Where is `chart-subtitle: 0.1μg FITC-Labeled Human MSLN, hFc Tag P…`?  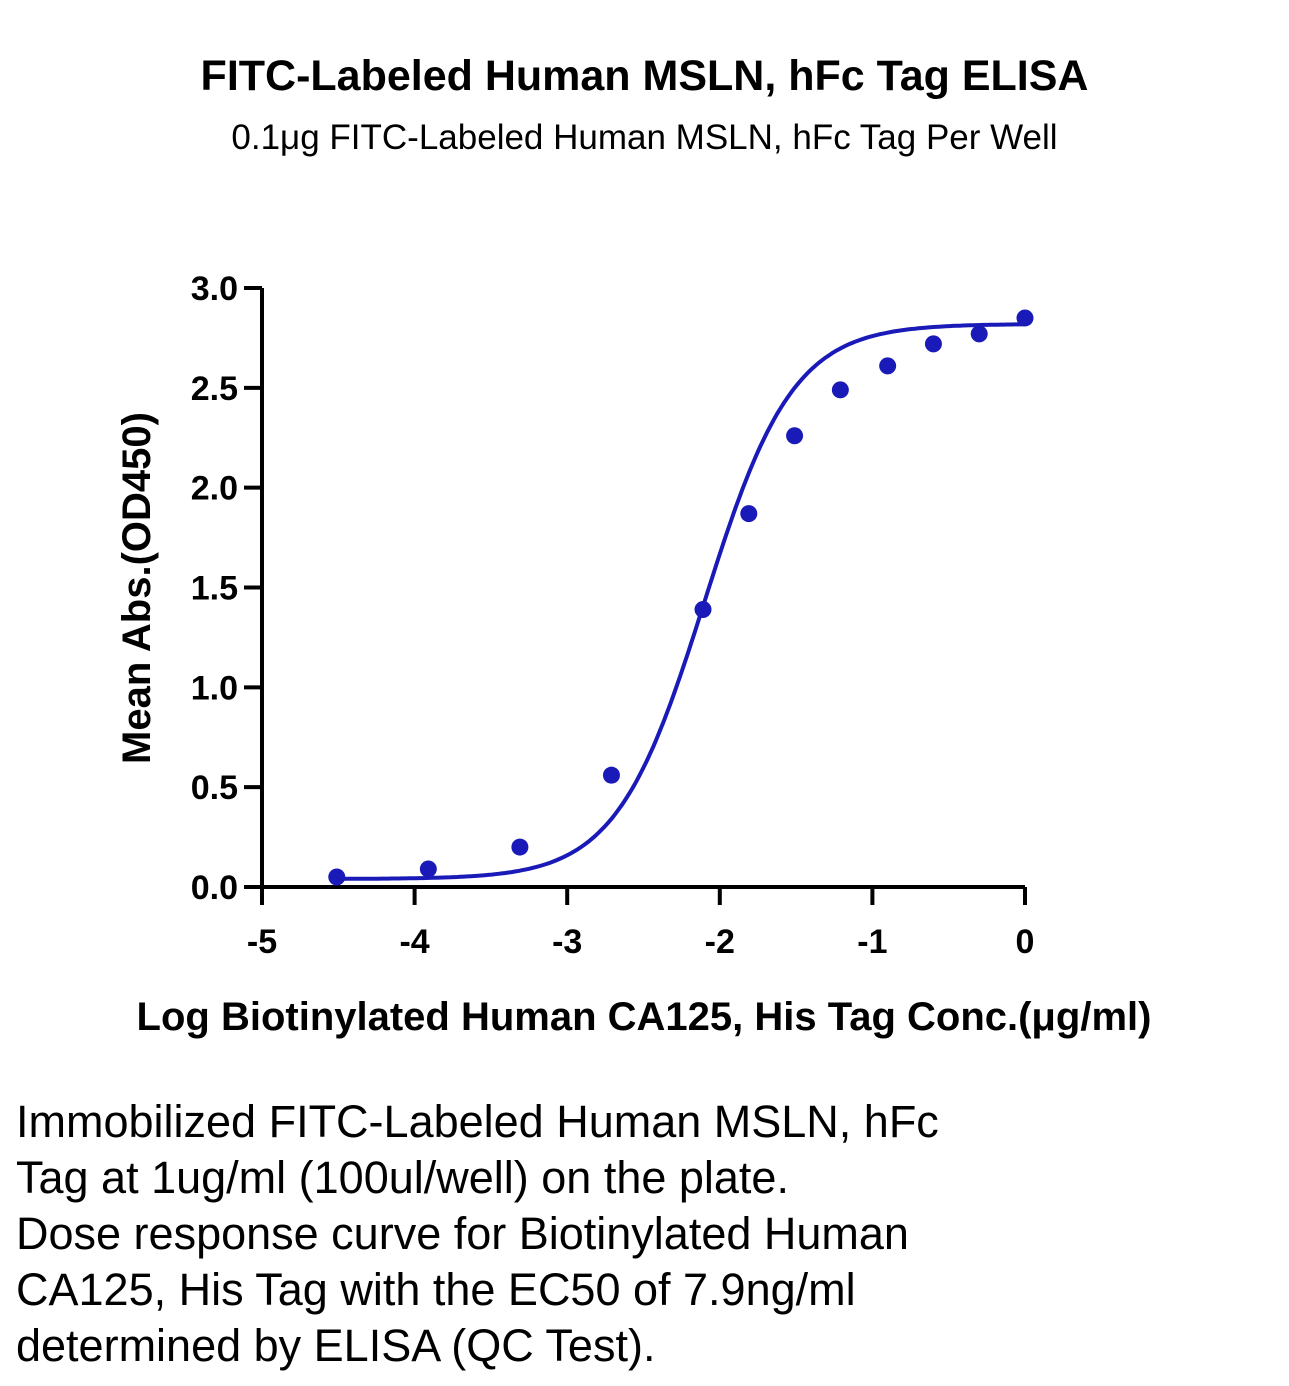 chart-subtitle: 0.1μg FITC-Labeled Human MSLN, hFc Tag P… is located at coordinates (644, 137).